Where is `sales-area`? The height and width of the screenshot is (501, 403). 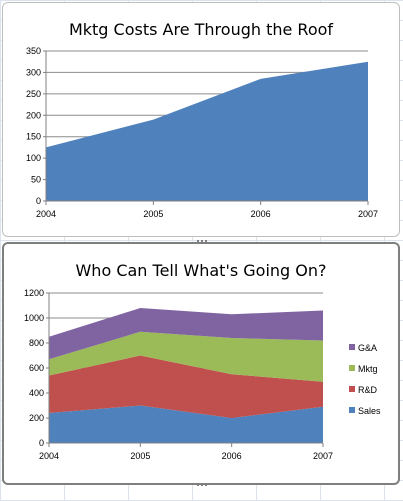 sales-area is located at coordinates (186, 424).